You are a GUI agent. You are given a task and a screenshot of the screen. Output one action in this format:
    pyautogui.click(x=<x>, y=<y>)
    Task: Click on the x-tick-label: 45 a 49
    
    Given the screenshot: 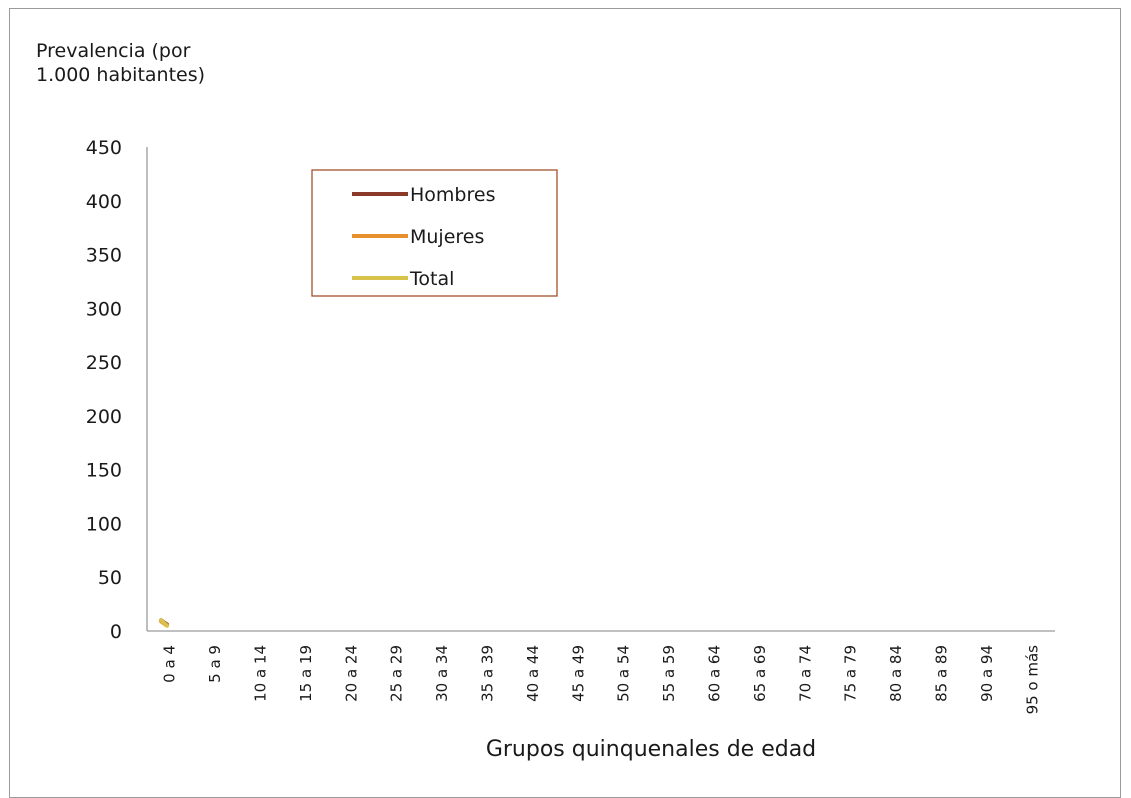 What is the action you would take?
    pyautogui.click(x=578, y=673)
    